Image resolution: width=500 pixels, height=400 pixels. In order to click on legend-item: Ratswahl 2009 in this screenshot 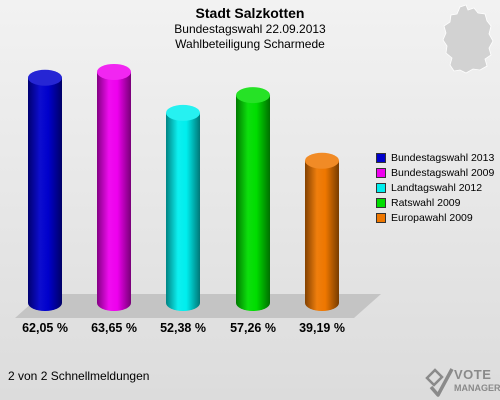, I will do `click(435, 202)`.